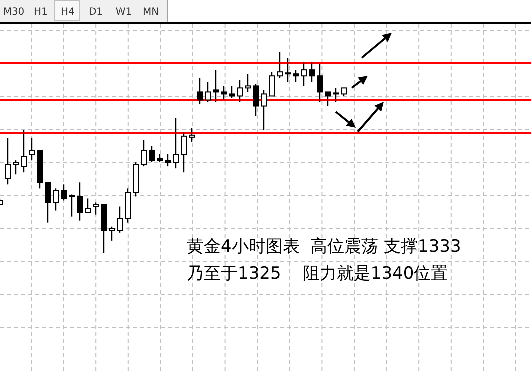 This screenshot has height=372, width=531. I want to click on text: 乃至于1325 阻力就是1340位置, so click(317, 274).